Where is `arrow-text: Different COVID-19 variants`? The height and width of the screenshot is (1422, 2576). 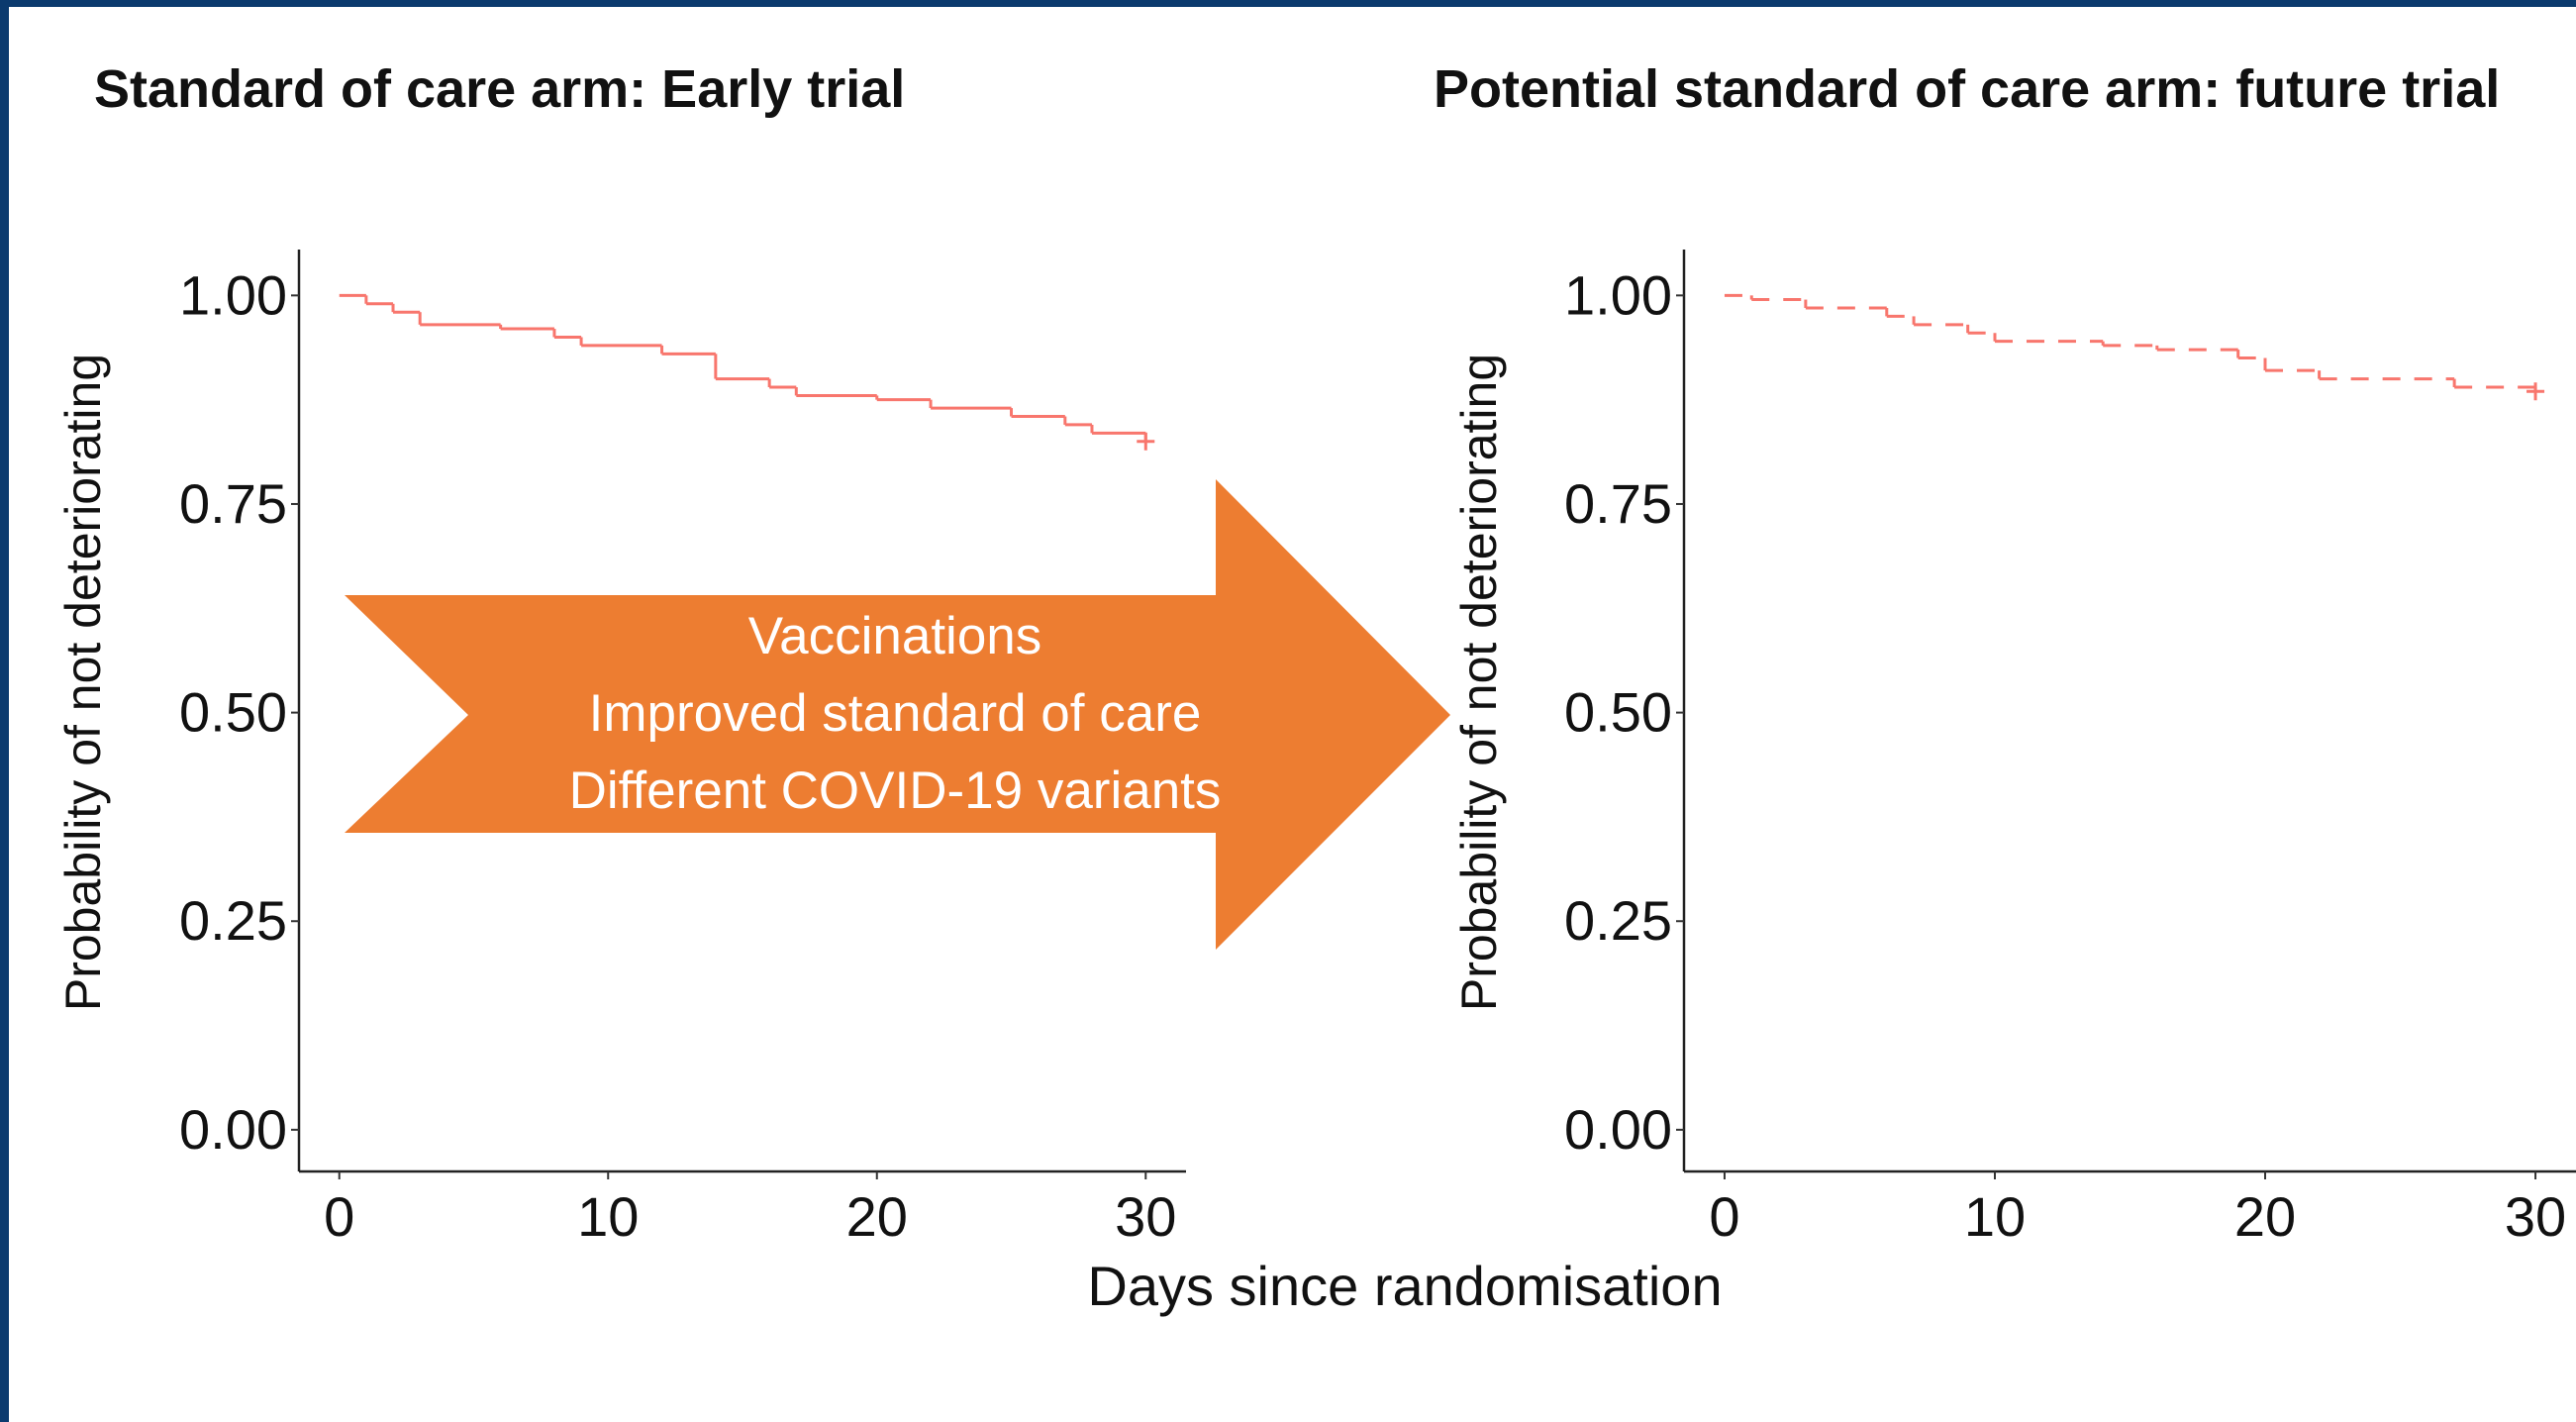 arrow-text: Different COVID-19 variants is located at coordinates (896, 791).